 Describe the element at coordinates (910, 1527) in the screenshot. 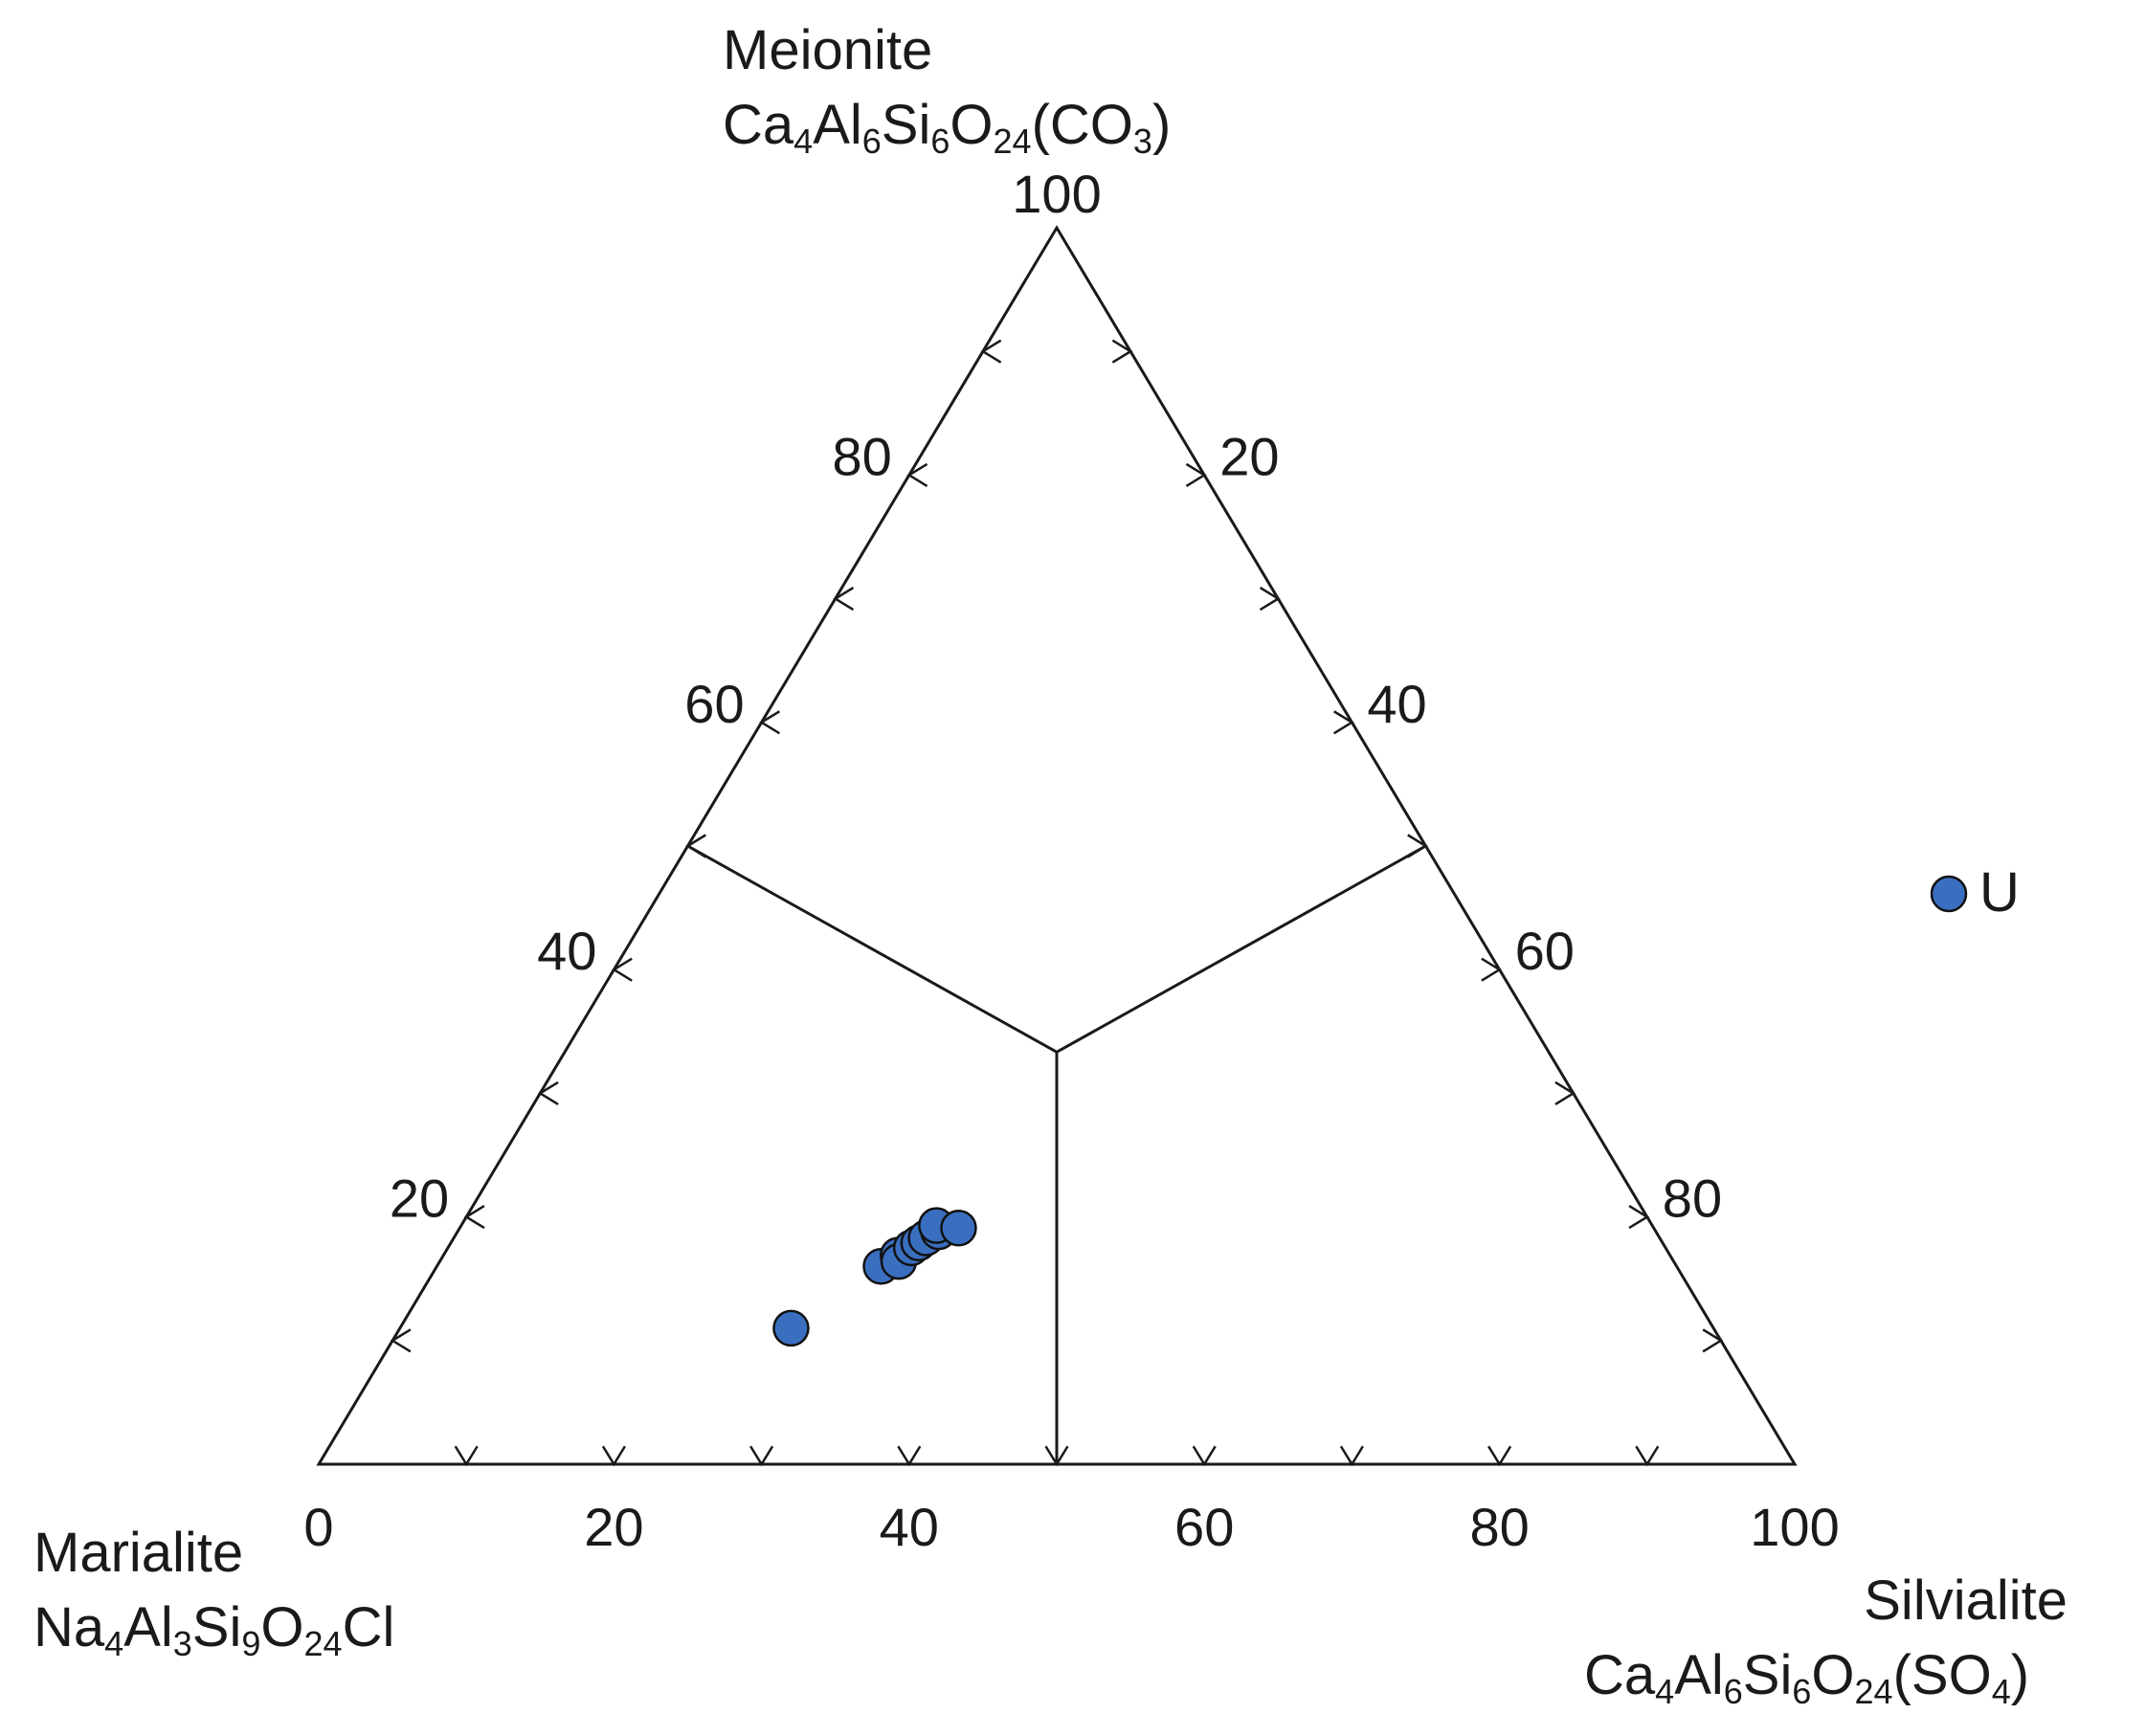

I see `tick-label-bottom-40: 40` at that location.